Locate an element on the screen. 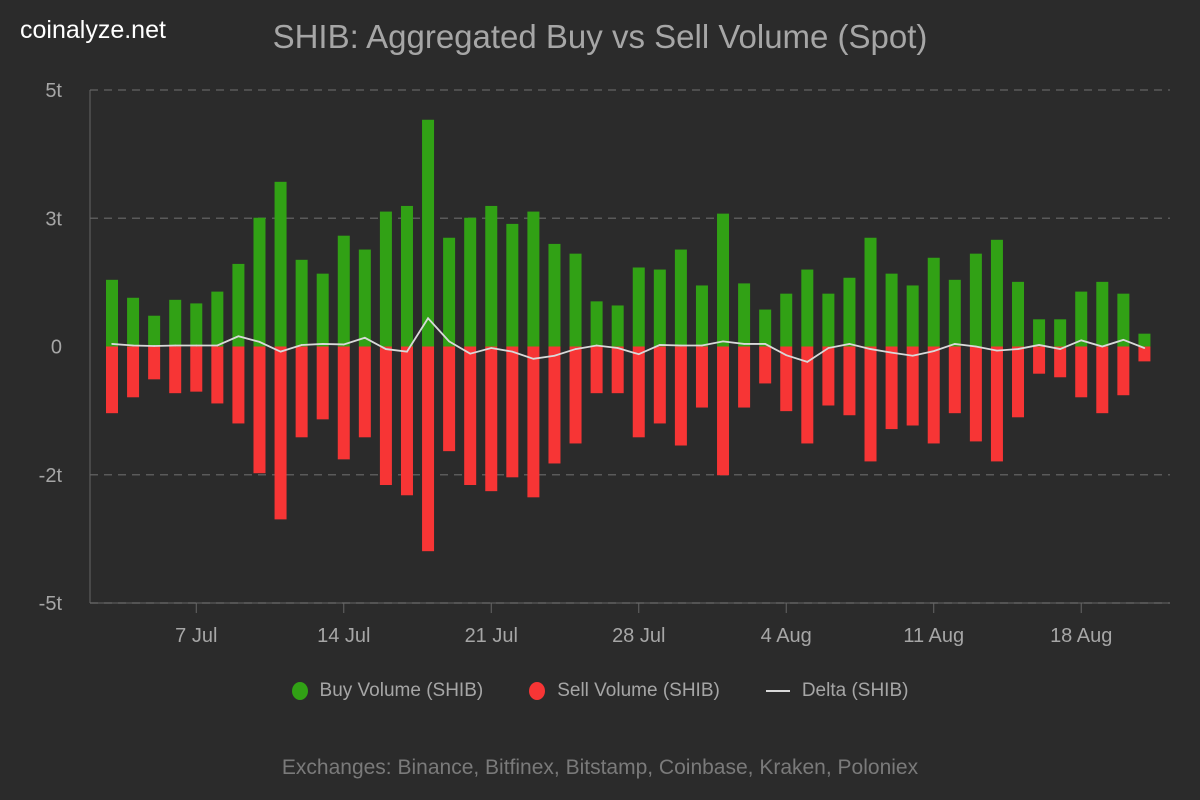  y-tick-label: 3t is located at coordinates (53, 219).